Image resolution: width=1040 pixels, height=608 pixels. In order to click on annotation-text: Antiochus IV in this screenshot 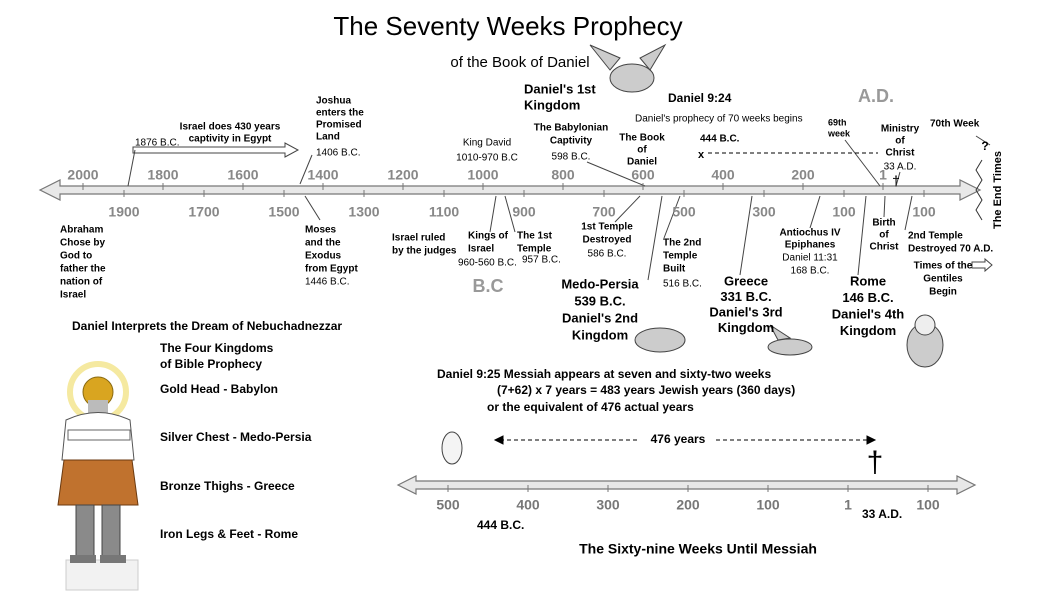, I will do `click(809, 233)`.